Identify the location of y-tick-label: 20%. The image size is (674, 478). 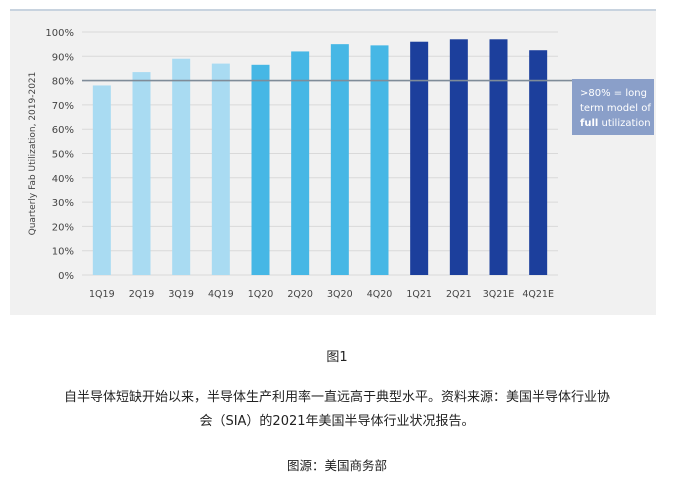
(63, 227).